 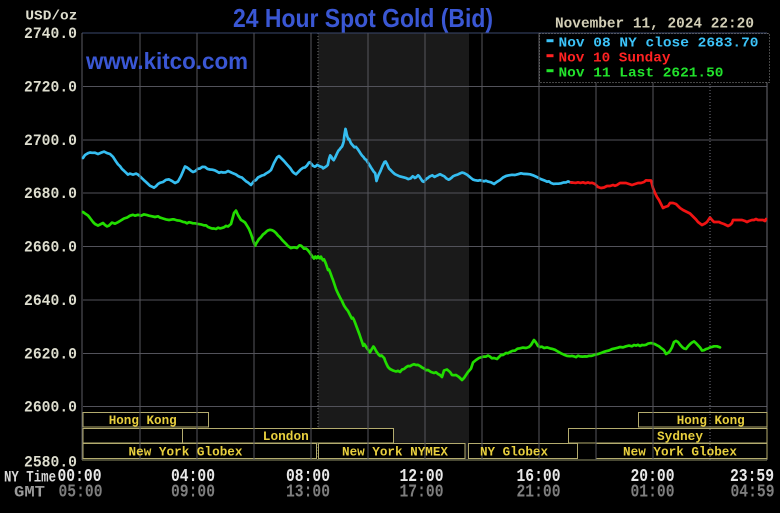 I want to click on svg-text: 04:59, so click(x=753, y=493).